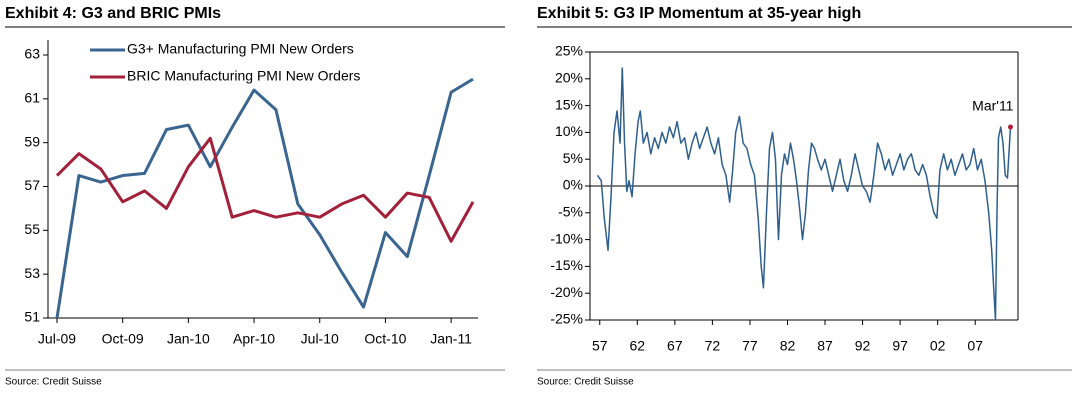 The image size is (1078, 409). I want to click on x-tick-label: 67, so click(675, 346).